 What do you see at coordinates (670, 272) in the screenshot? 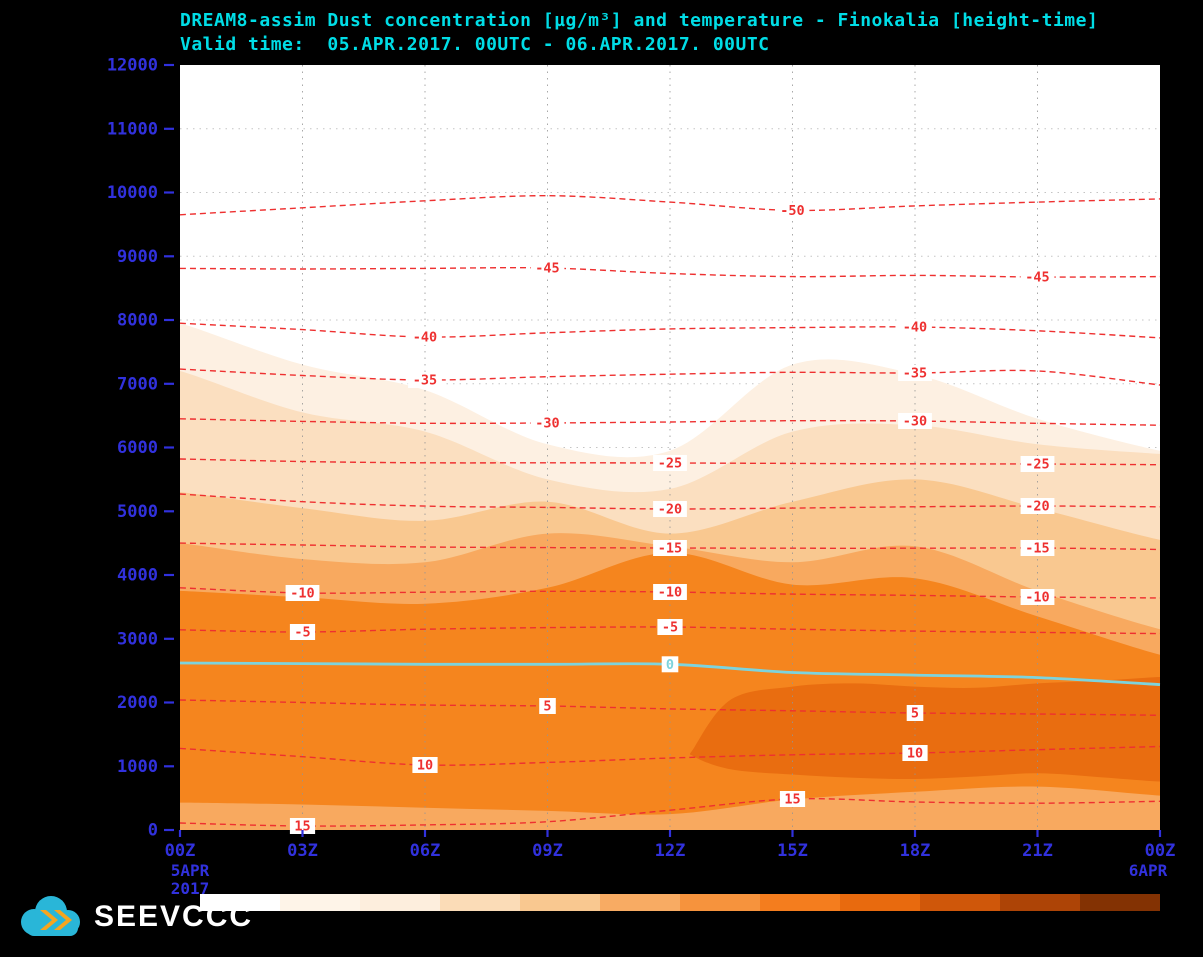
I see `temp-contour--45` at bounding box center [670, 272].